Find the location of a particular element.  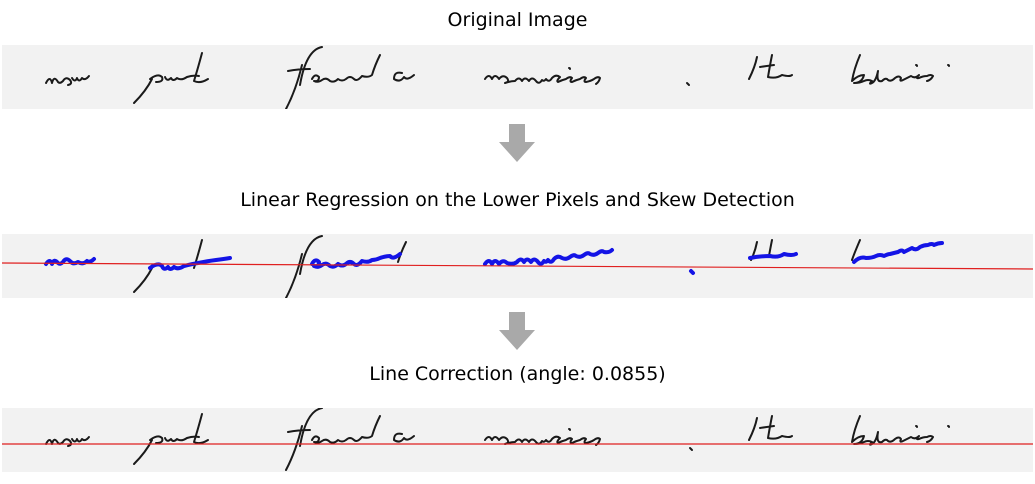

corrected-image-panel is located at coordinates (517, 440).